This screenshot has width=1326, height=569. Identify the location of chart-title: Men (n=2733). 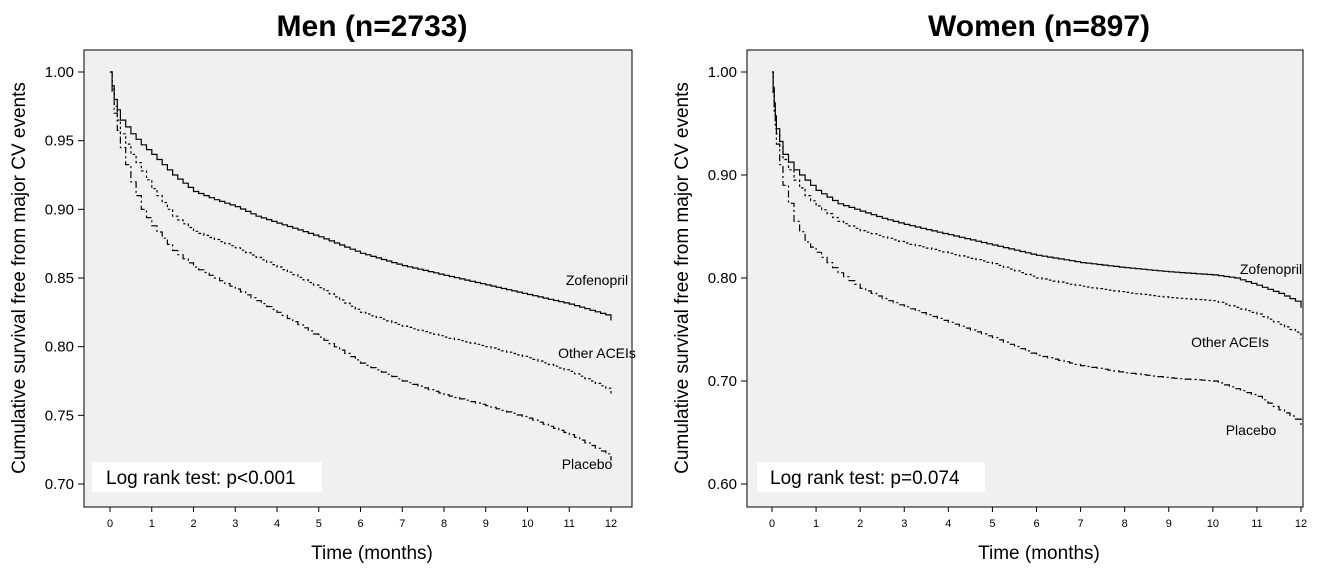
(372, 26).